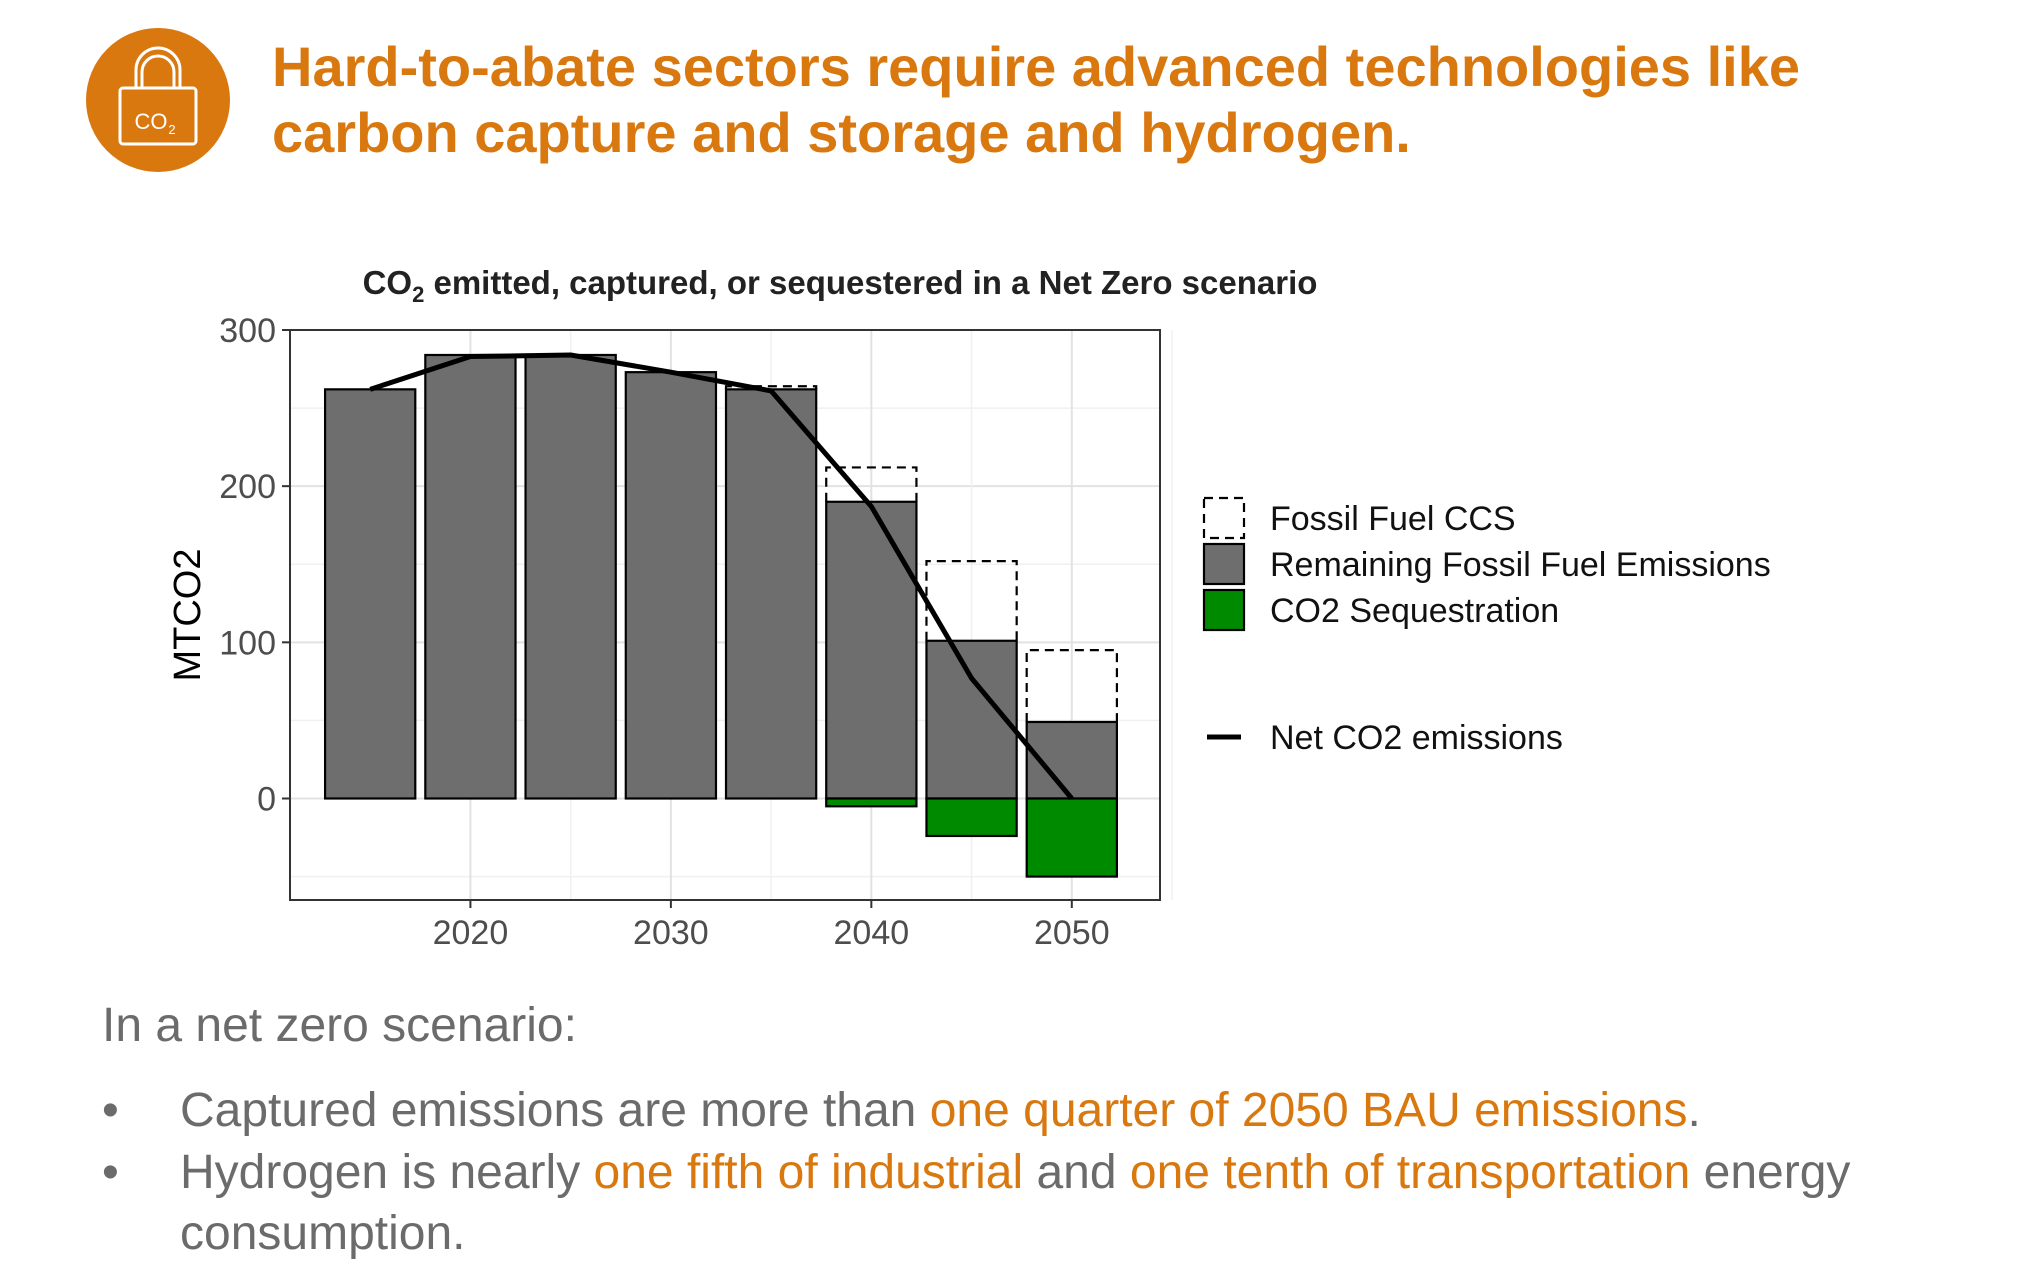 Image resolution: width=2026 pixels, height=1279 pixels. I want to click on net-emissions-line, so click(721, 576).